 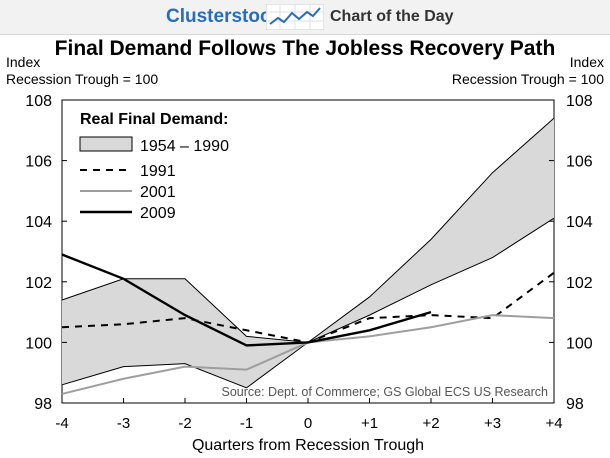 What do you see at coordinates (553, 423) in the screenshot?
I see `x-tick-label: +4` at bounding box center [553, 423].